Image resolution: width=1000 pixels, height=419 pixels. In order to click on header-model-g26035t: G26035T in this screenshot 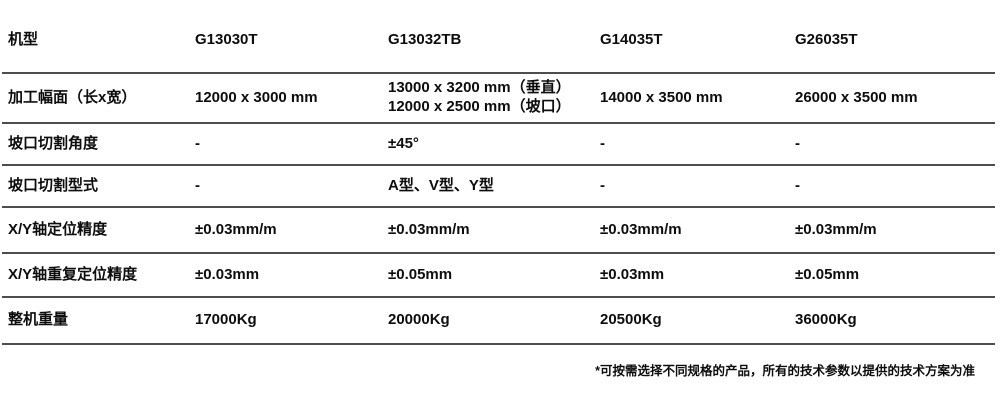, I will do `click(892, 37)`.